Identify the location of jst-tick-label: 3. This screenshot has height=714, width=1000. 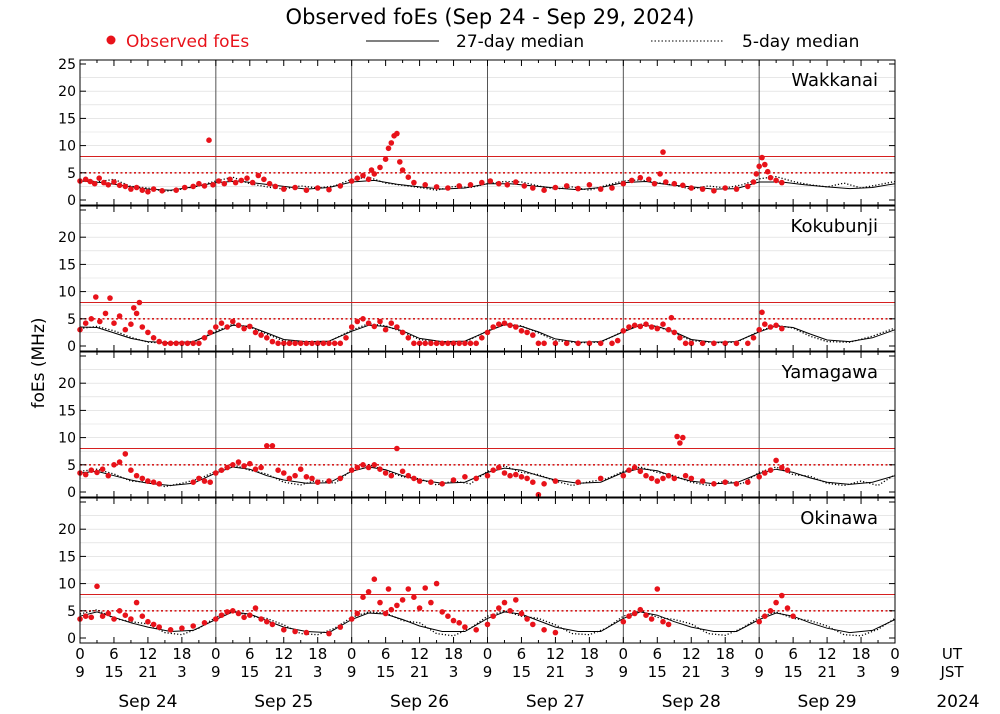
(318, 672).